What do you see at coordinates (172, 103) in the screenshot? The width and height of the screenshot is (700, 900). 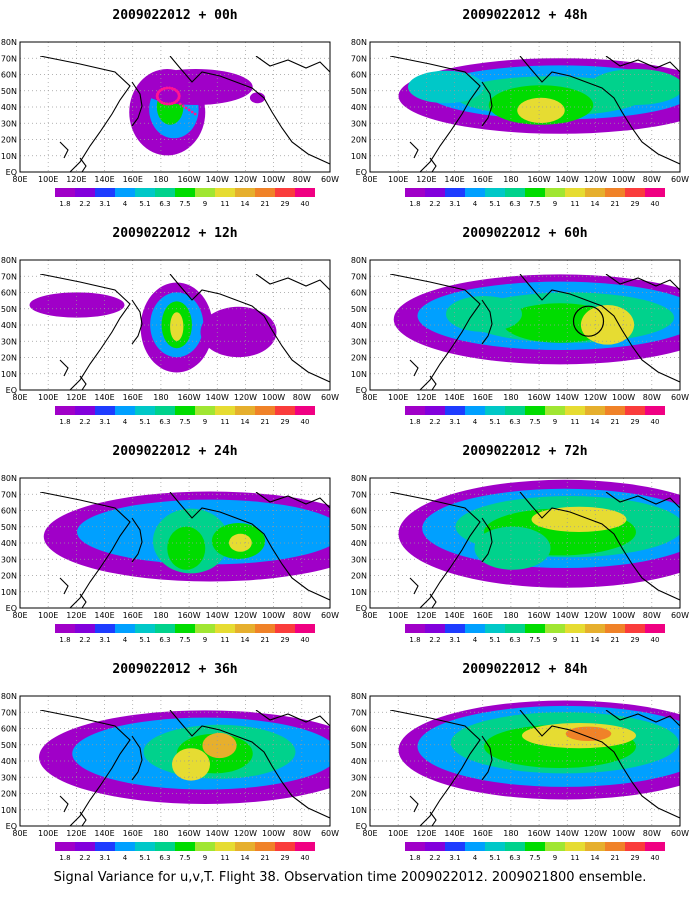 I see `track-point` at bounding box center [172, 103].